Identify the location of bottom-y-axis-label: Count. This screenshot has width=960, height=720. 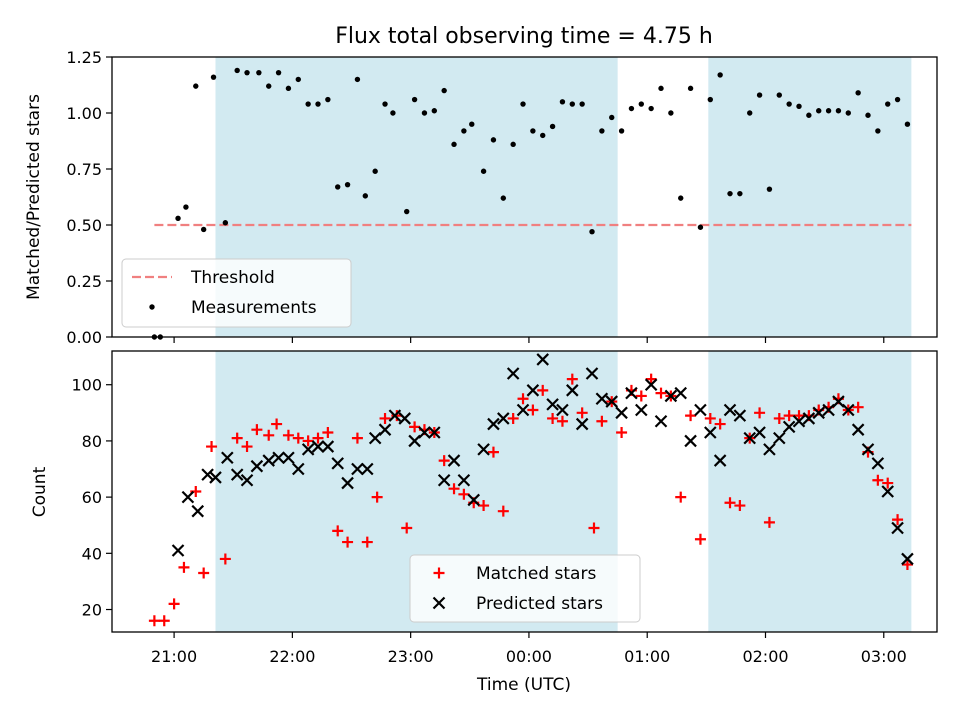
(40, 491).